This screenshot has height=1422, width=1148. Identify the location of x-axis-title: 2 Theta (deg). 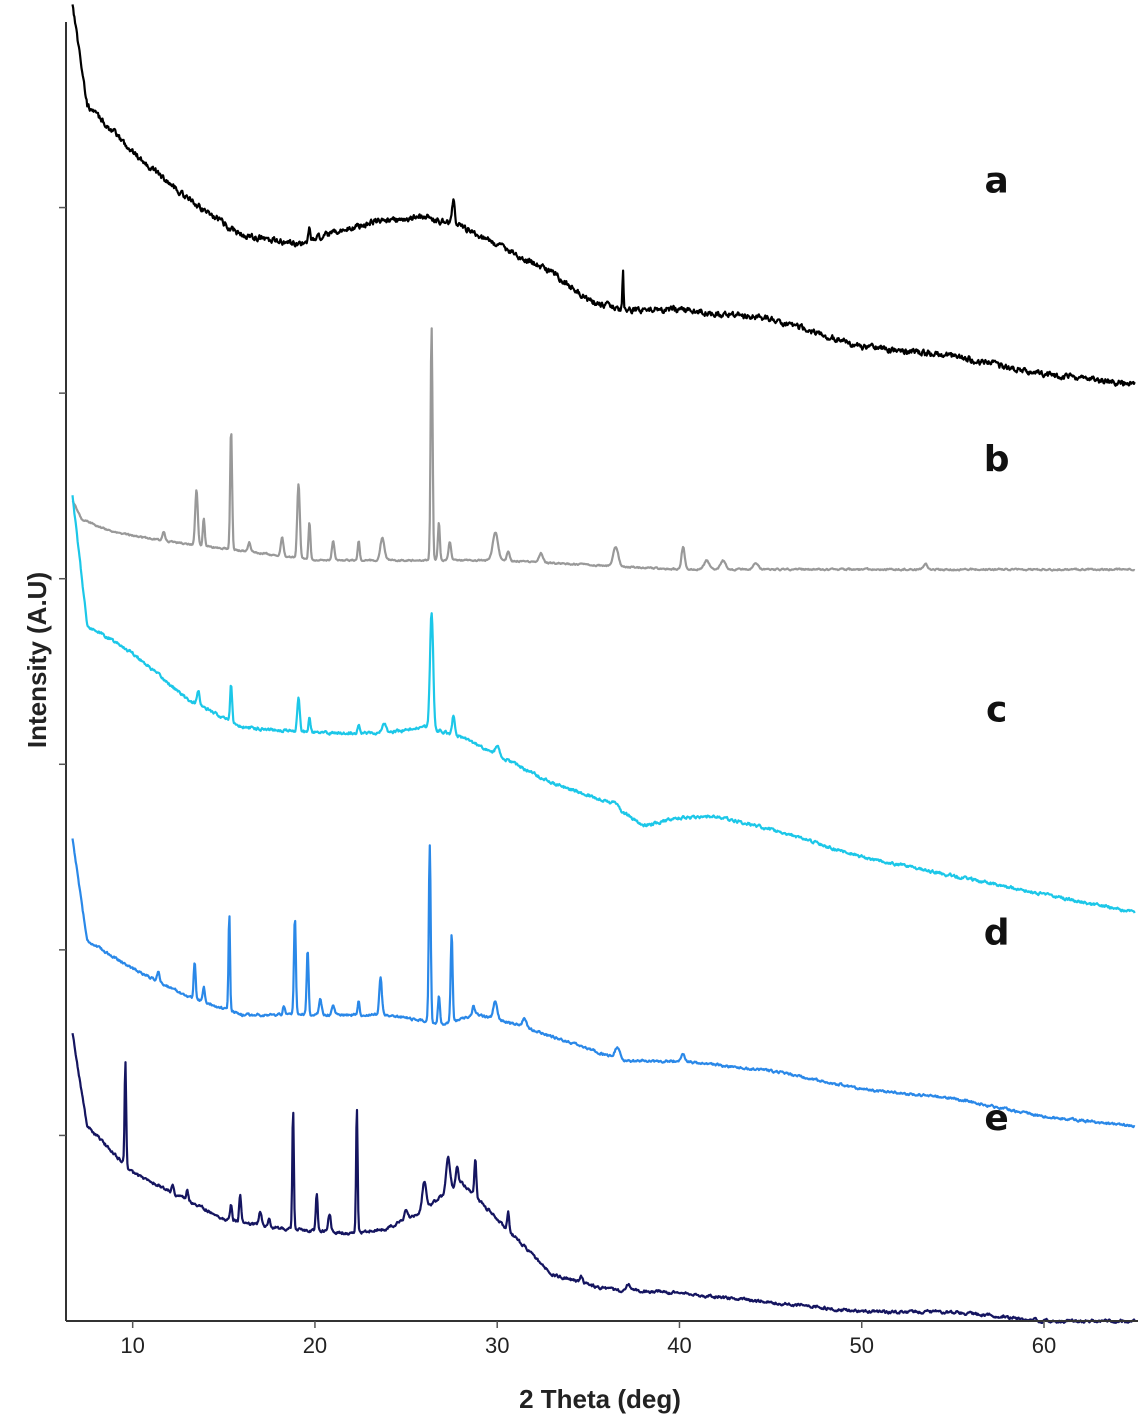
(600, 1399).